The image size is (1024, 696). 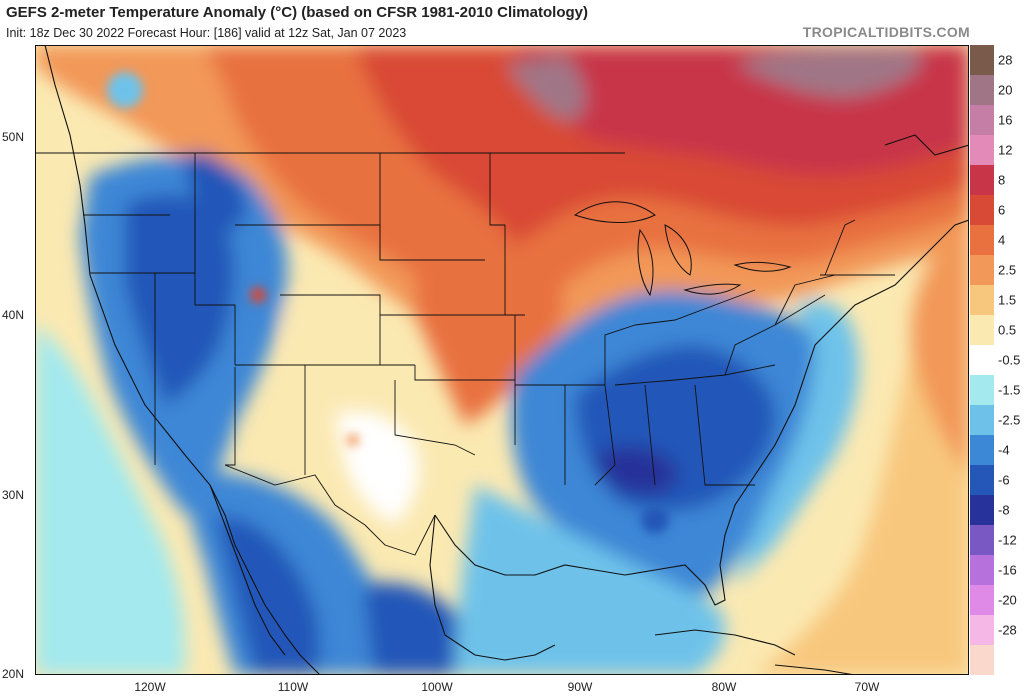 I want to click on colorbar-label: 4, so click(x=1002, y=240).